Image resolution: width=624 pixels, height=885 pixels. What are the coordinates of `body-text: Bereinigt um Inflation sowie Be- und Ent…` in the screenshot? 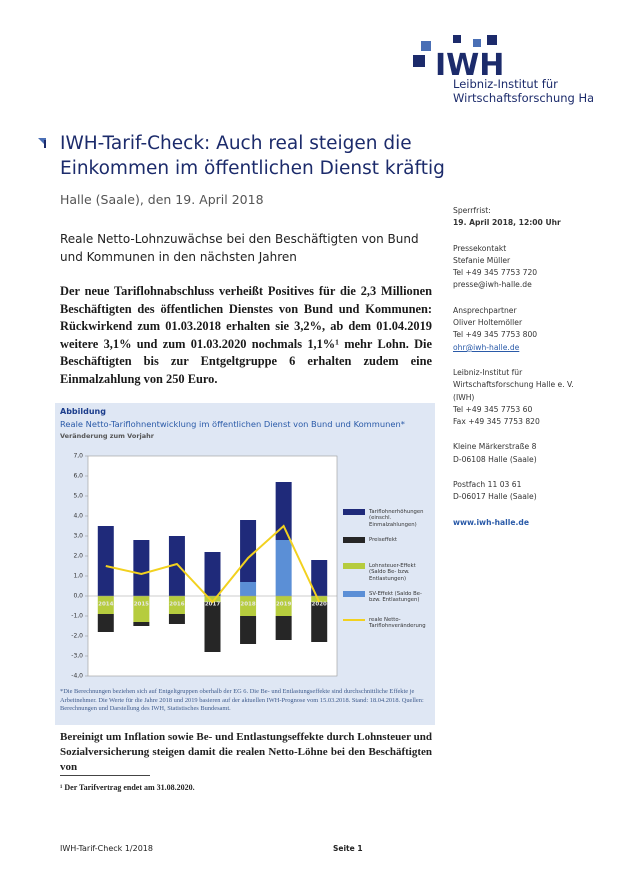 It's located at (246, 752).